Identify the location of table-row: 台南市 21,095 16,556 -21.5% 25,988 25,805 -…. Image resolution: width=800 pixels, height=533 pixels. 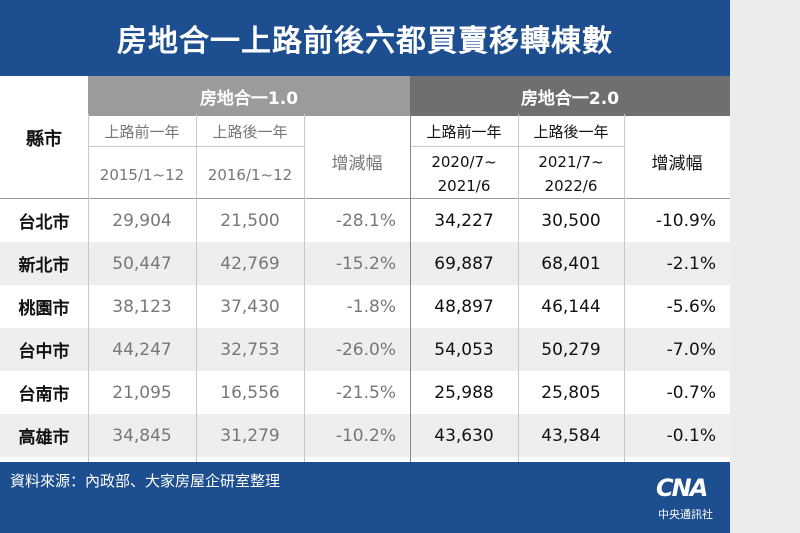
(365, 392).